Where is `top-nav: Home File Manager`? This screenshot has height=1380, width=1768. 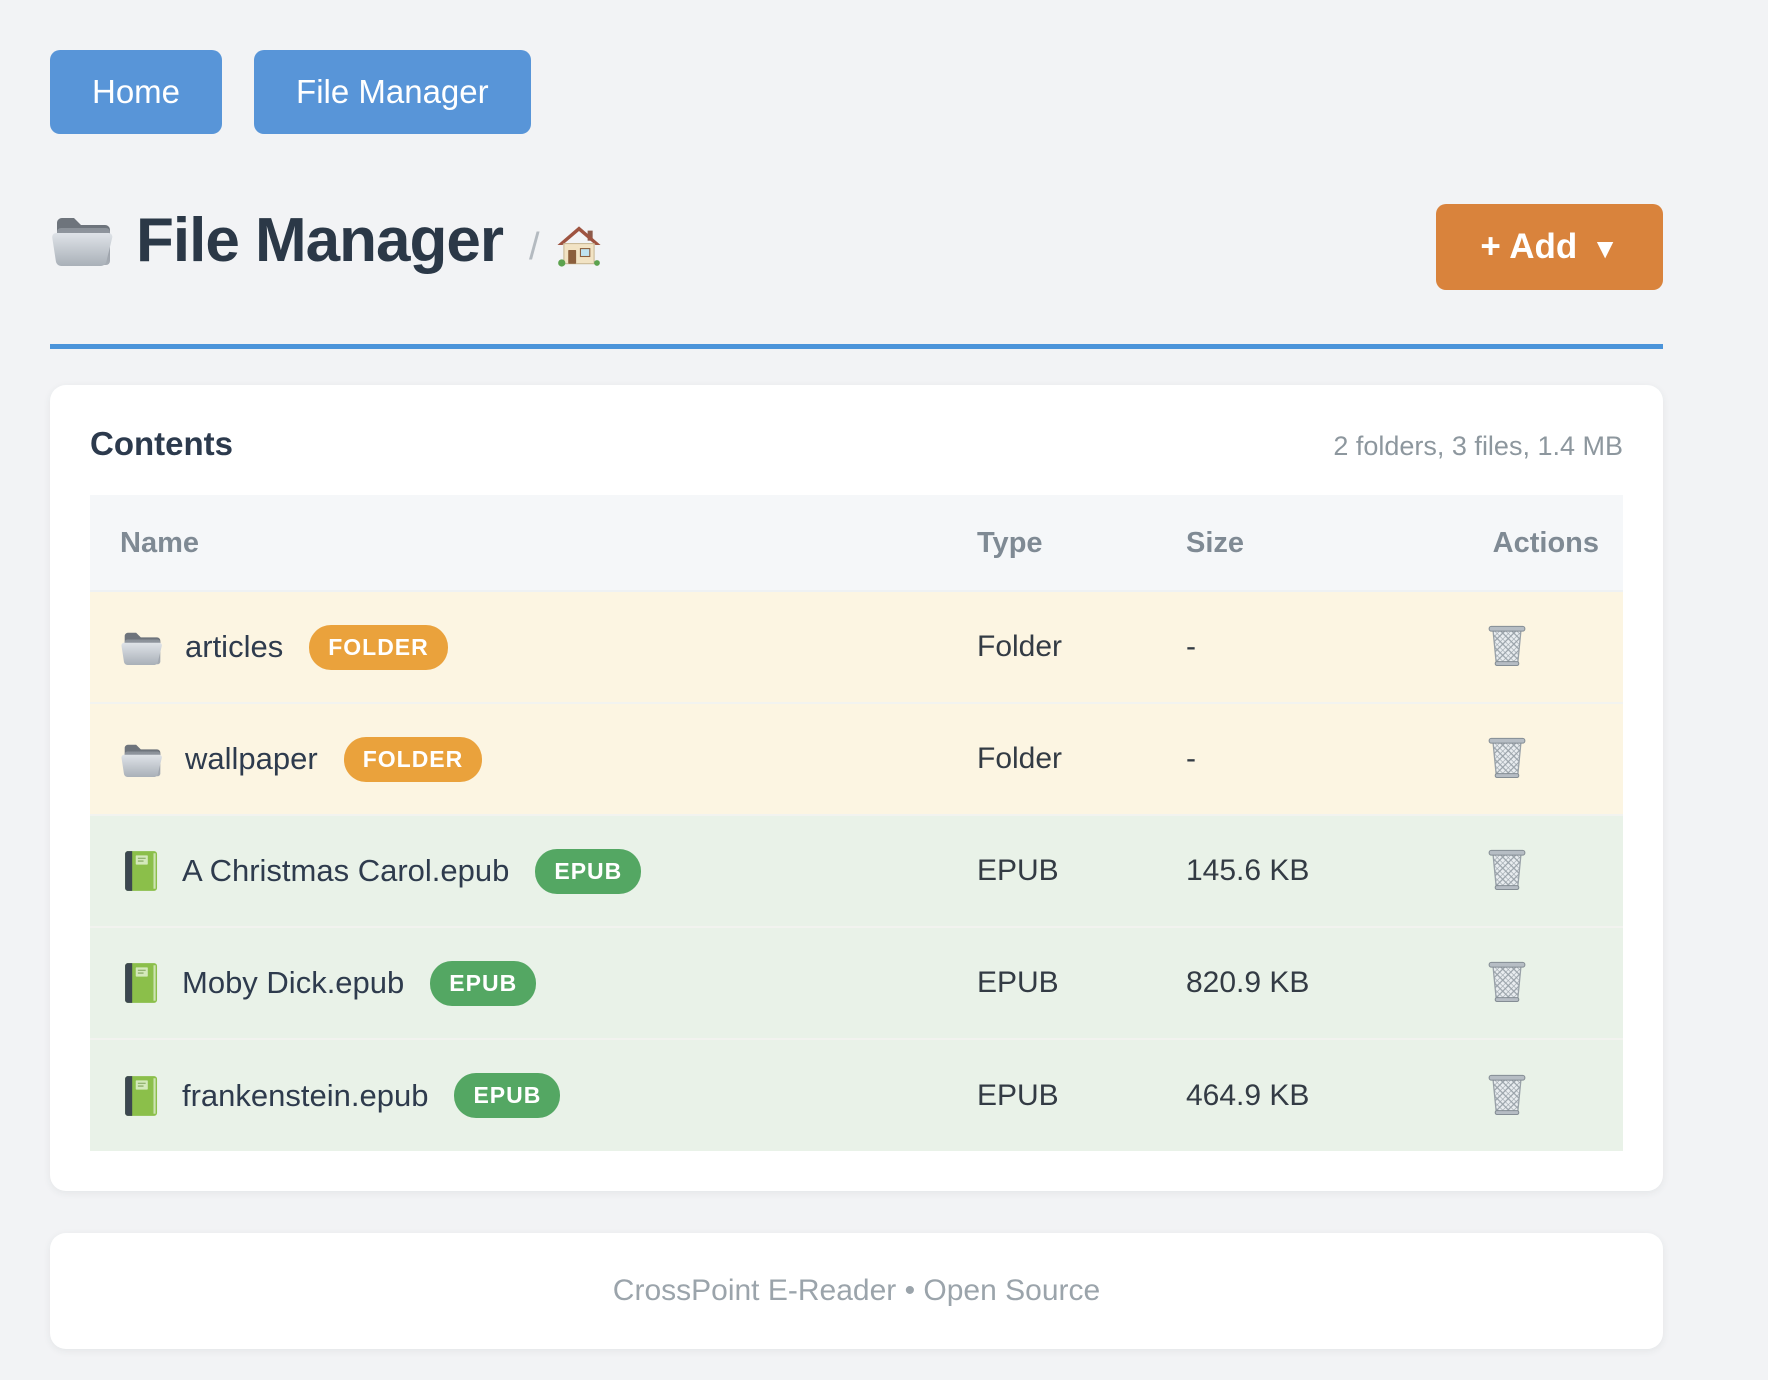
top-nav: Home File Manager is located at coordinates (856, 67).